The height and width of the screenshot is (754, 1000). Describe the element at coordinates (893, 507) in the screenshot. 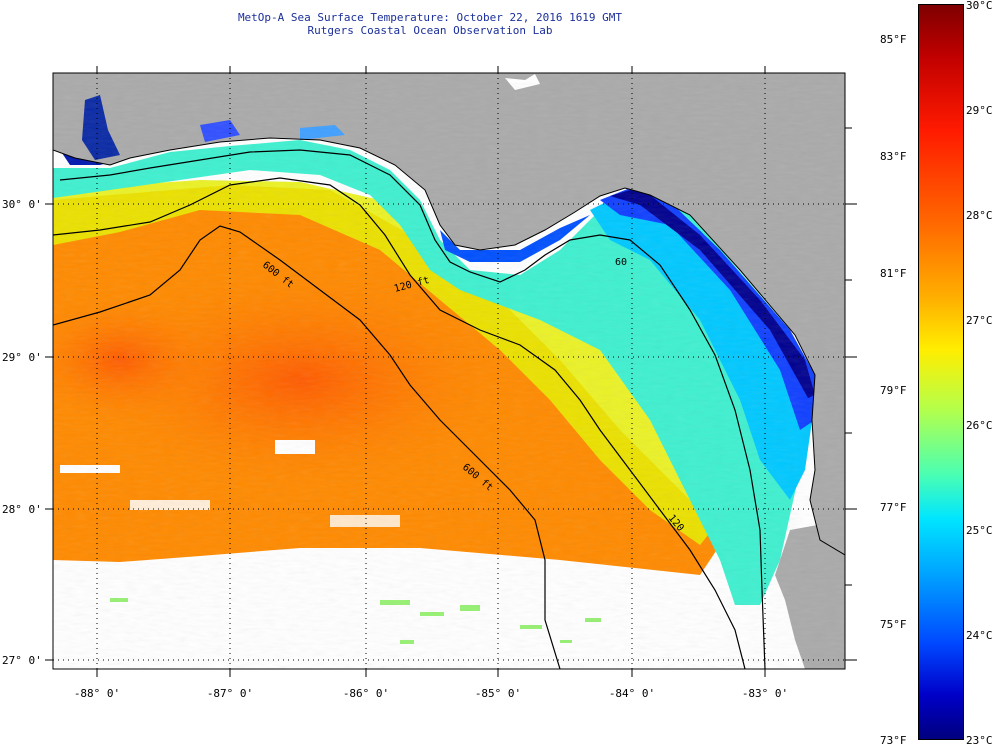

I see `colorbar-label-77f: 77°F` at that location.